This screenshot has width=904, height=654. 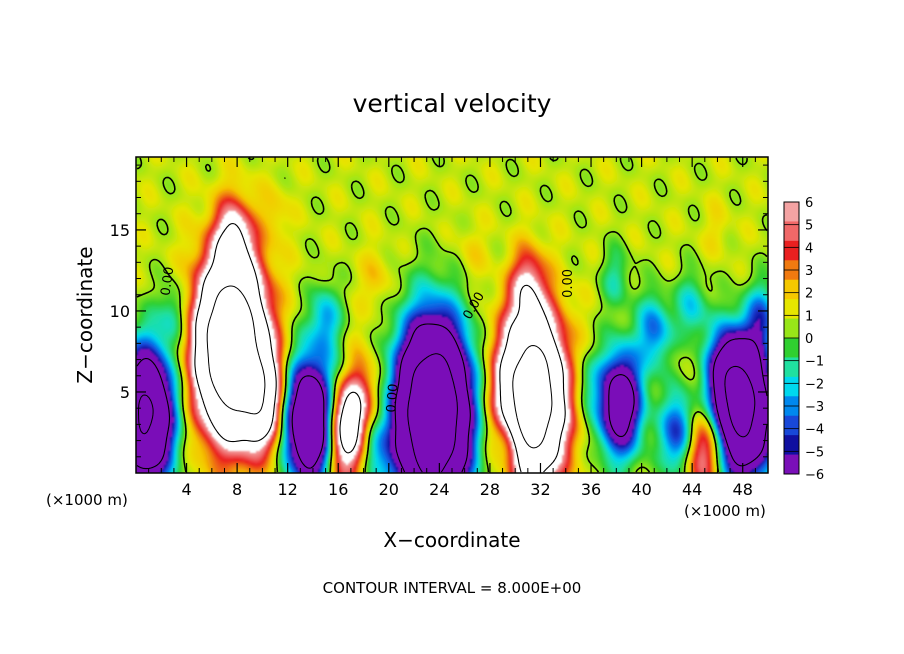 I want to click on y-axis-label: Z−coordinate, so click(x=85, y=314).